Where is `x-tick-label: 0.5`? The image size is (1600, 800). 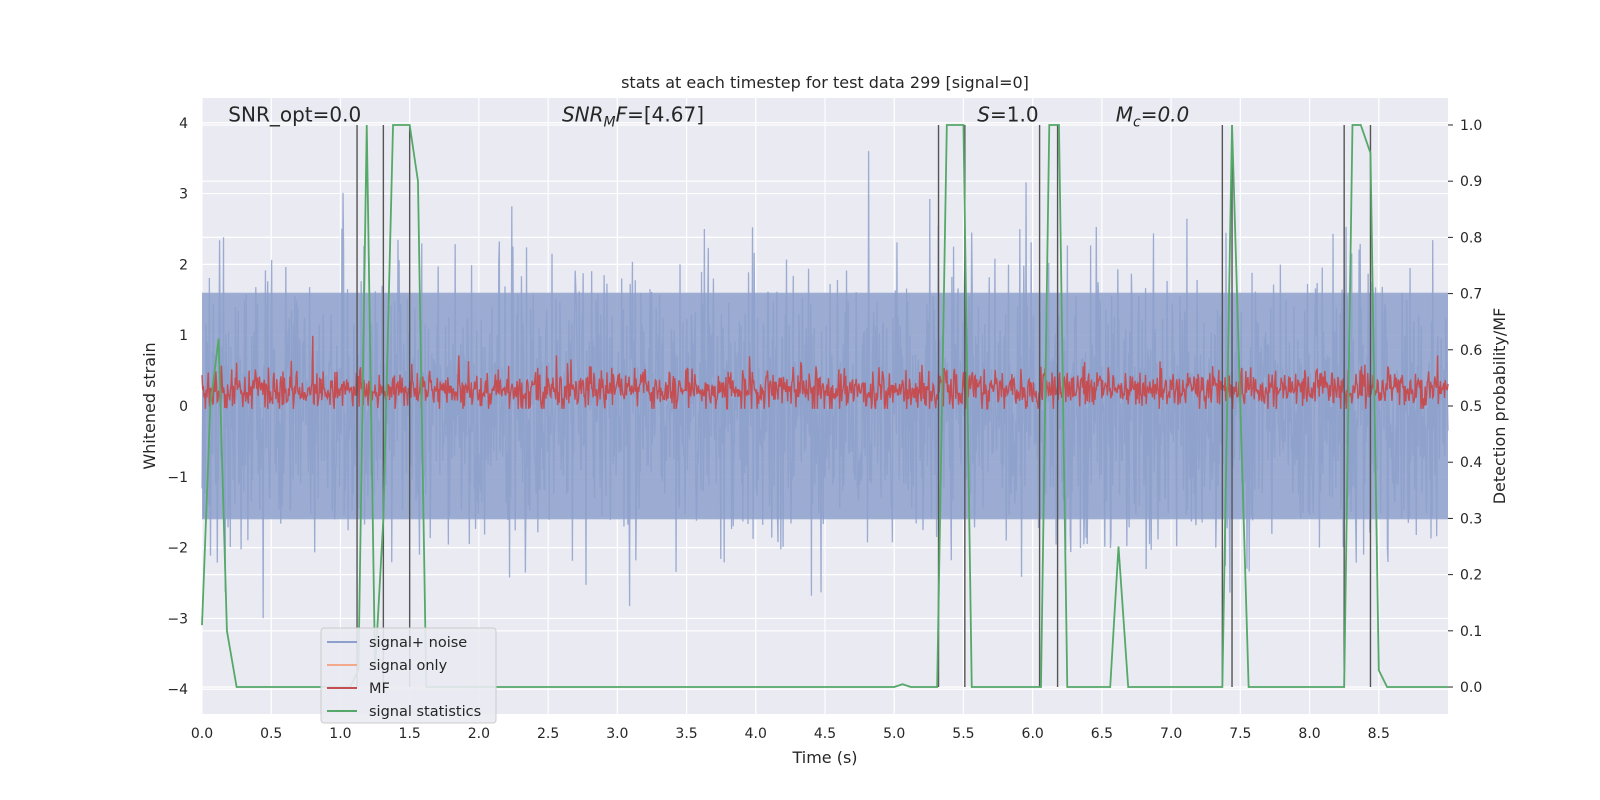
x-tick-label: 0.5 is located at coordinates (271, 734).